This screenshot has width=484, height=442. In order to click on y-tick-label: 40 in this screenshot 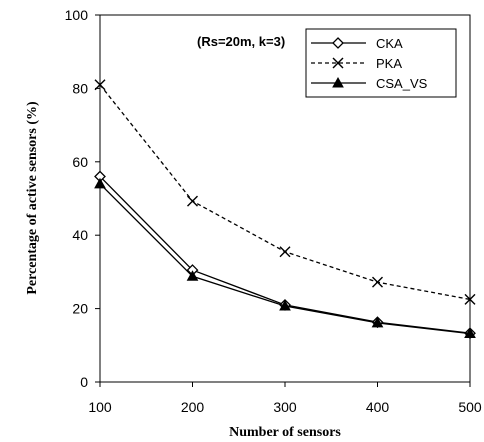, I will do `click(80, 235)`.